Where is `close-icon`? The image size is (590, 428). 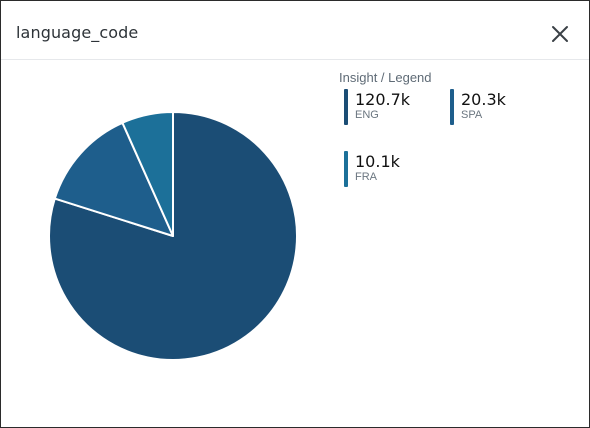
close-icon is located at coordinates (560, 34).